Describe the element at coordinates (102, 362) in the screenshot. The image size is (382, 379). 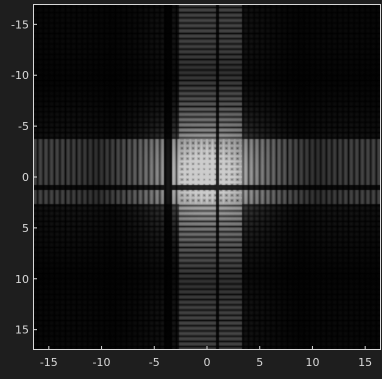
I see `x-tick-label: -10` at that location.